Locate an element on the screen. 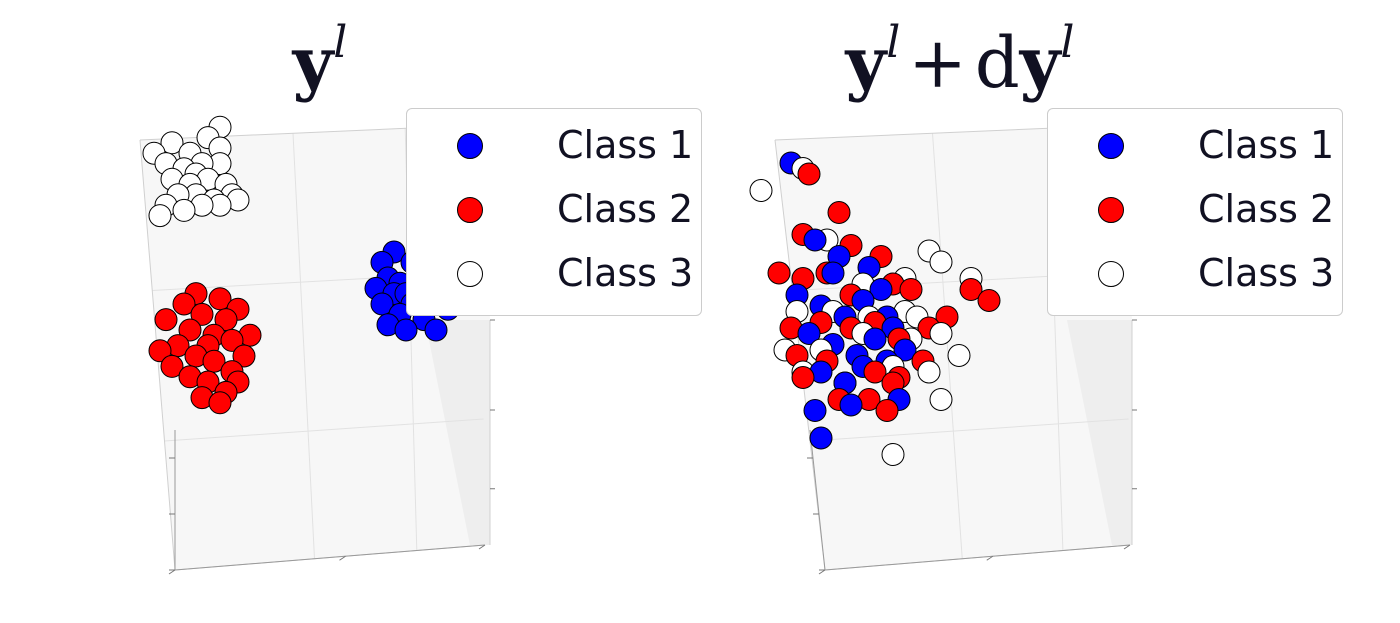 The width and height of the screenshot is (1400, 623). panel-title-right: yl + dyl is located at coordinates (960, 60).